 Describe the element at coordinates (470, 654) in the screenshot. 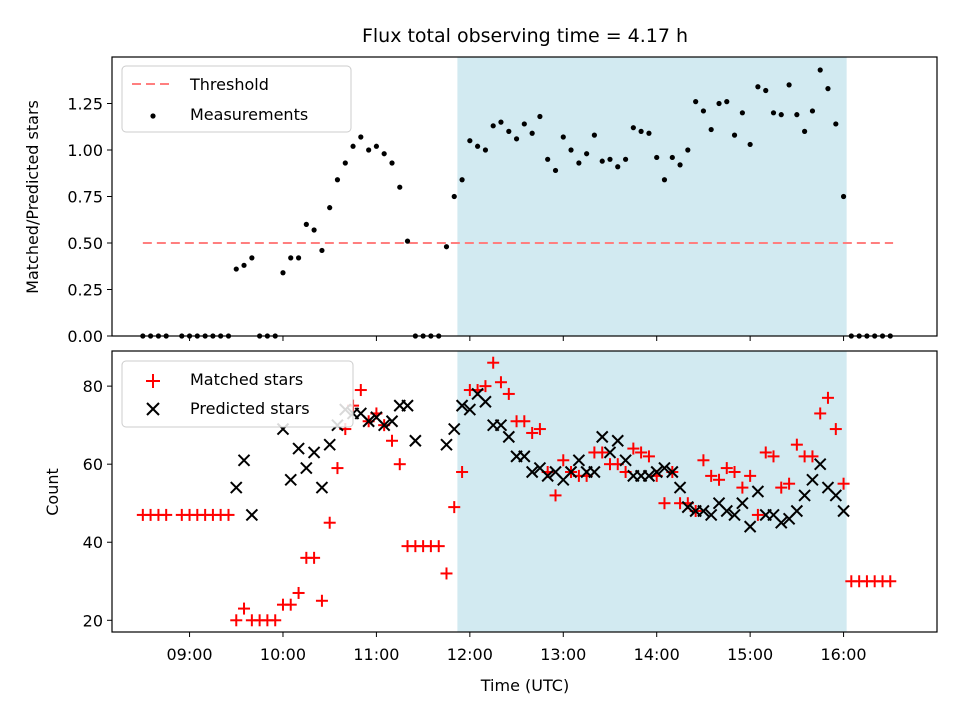

I see `x-tick-label: 12:00` at that location.